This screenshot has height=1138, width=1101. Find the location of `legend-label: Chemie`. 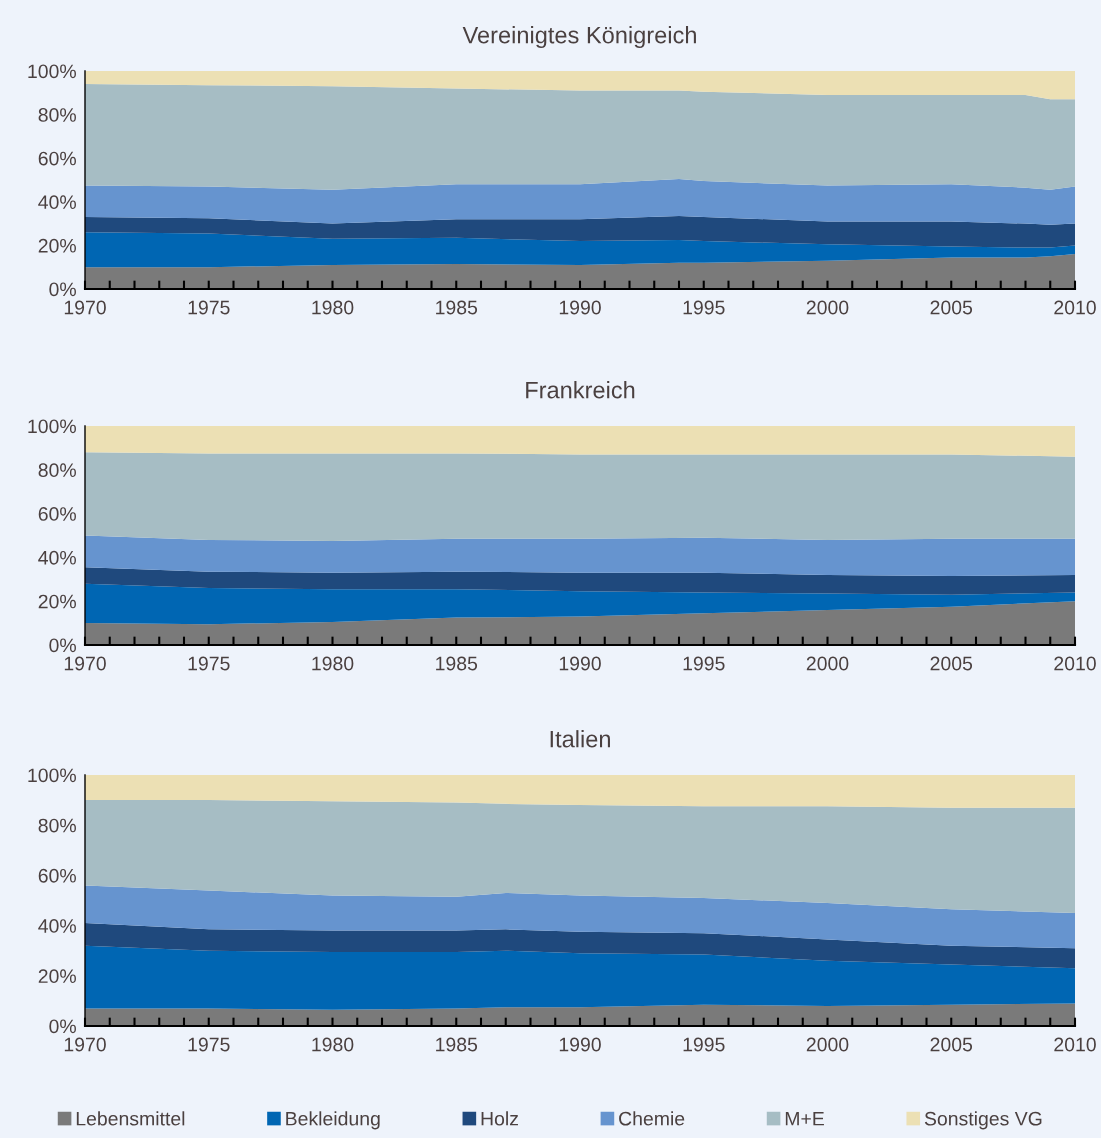

legend-label: Chemie is located at coordinates (652, 1118).